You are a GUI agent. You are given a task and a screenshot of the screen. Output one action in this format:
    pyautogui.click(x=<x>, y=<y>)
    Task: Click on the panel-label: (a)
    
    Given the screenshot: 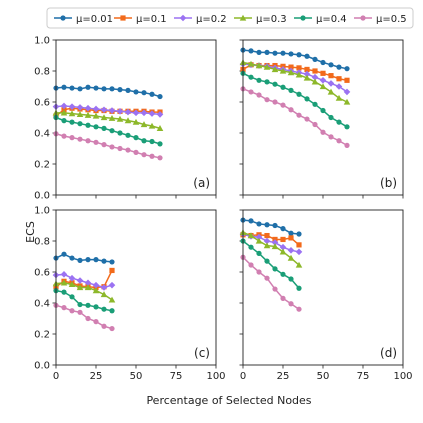 What is the action you would take?
    pyautogui.click(x=201, y=183)
    